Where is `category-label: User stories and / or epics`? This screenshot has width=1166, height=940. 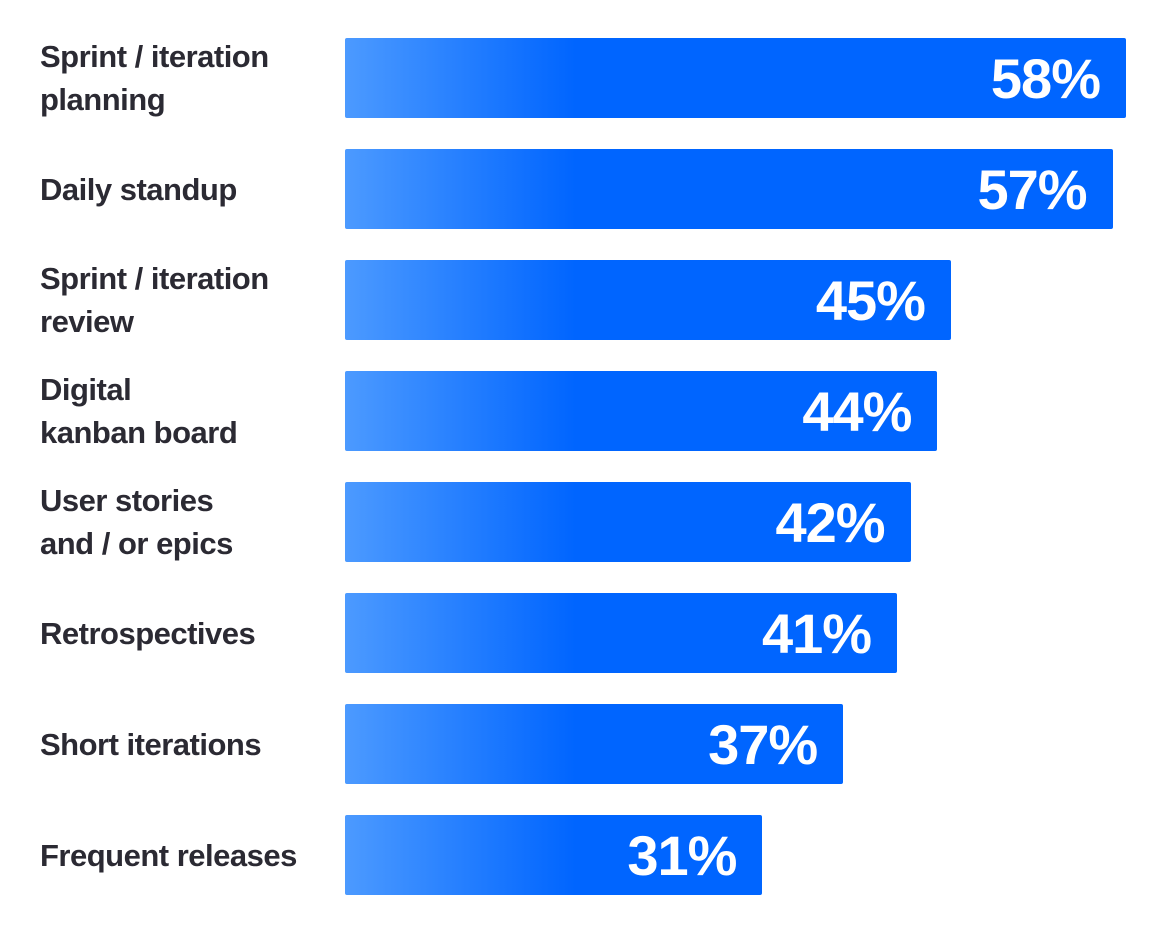
category-label: User stories and / or epics is located at coordinates (136, 522).